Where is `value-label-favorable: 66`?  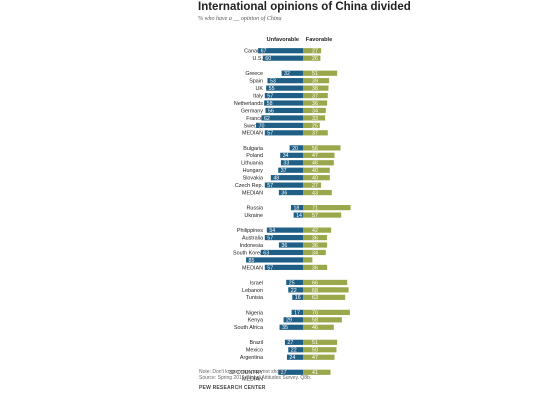 value-label-favorable: 66 is located at coordinates (315, 283).